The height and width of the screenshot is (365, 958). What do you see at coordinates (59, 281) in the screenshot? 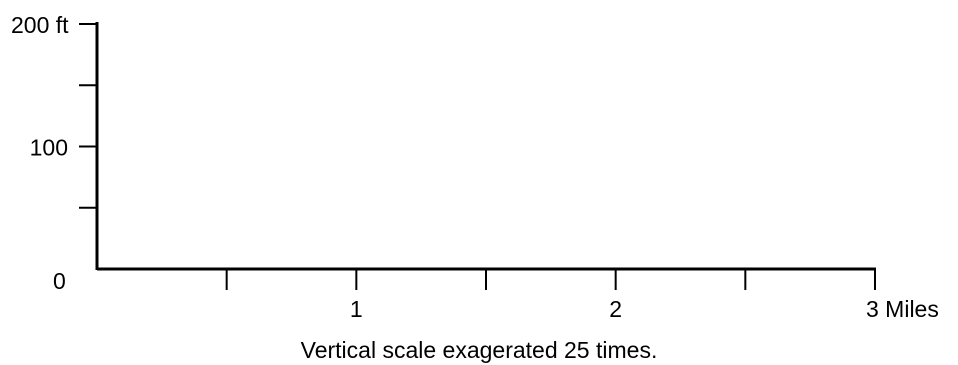
I see `vertical-tick-label-0: 0` at bounding box center [59, 281].